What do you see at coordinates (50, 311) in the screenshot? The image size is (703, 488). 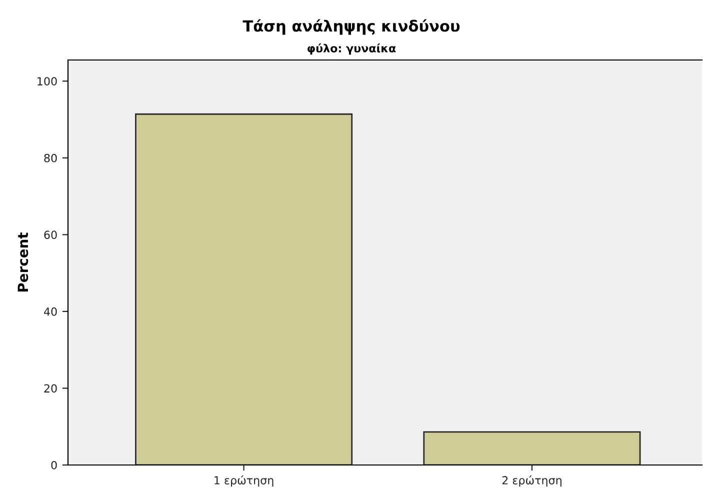 I see `y-tick-label: 40` at bounding box center [50, 311].